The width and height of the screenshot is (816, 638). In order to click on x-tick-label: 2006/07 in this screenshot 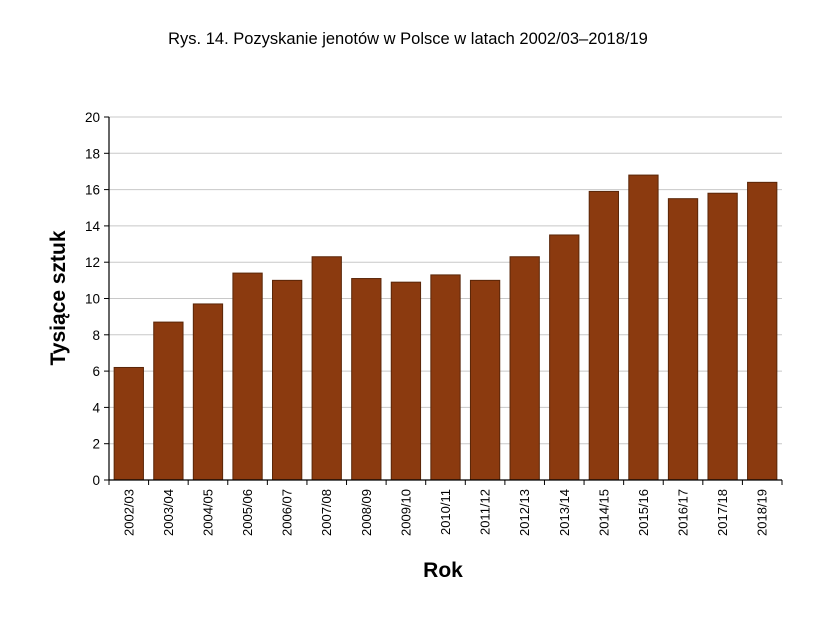, I will do `click(287, 512)`.